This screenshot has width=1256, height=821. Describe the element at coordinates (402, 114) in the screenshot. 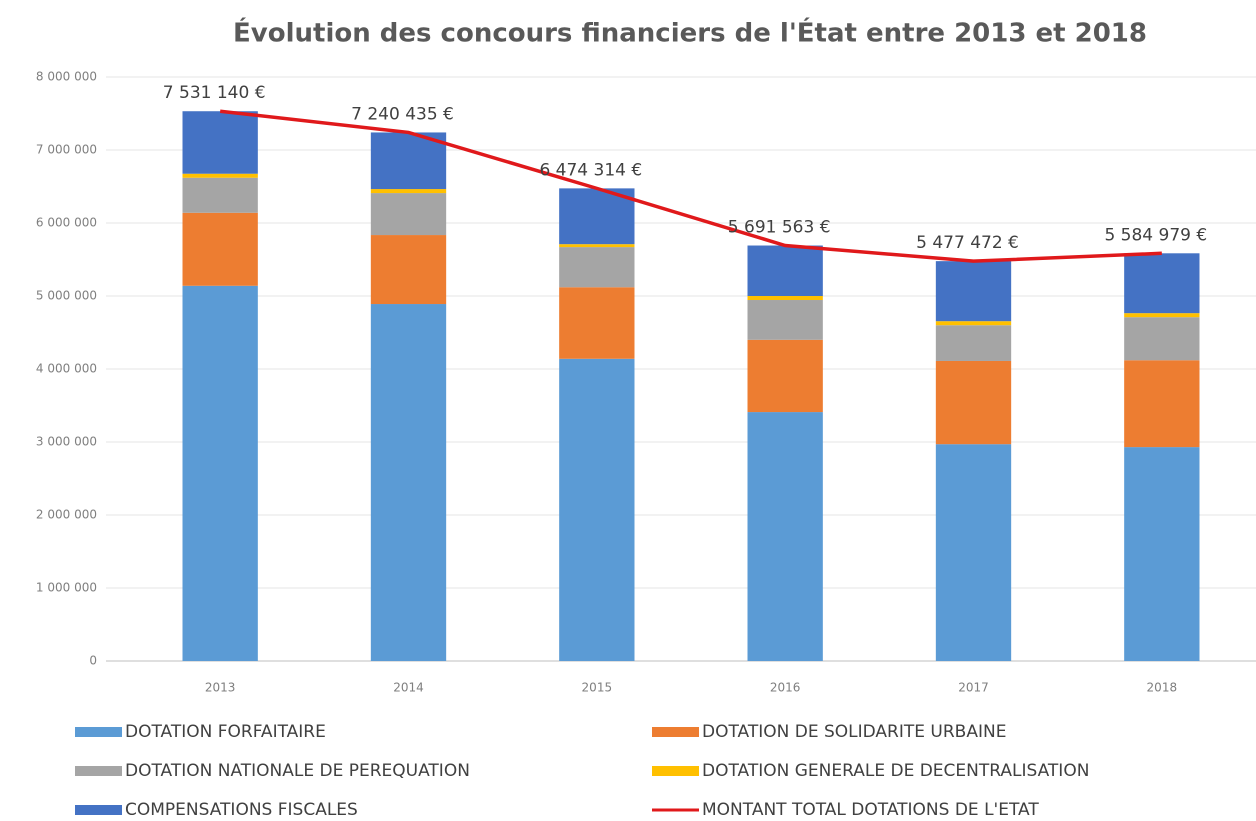

I see `data-label: 7 240 435 €` at that location.